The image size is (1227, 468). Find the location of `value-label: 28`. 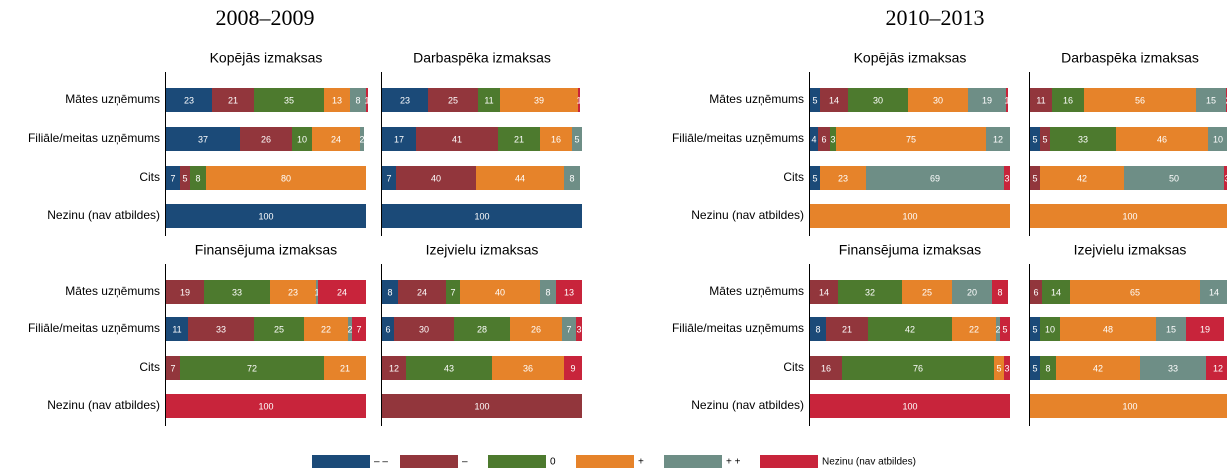

value-label: 28 is located at coordinates (482, 329).